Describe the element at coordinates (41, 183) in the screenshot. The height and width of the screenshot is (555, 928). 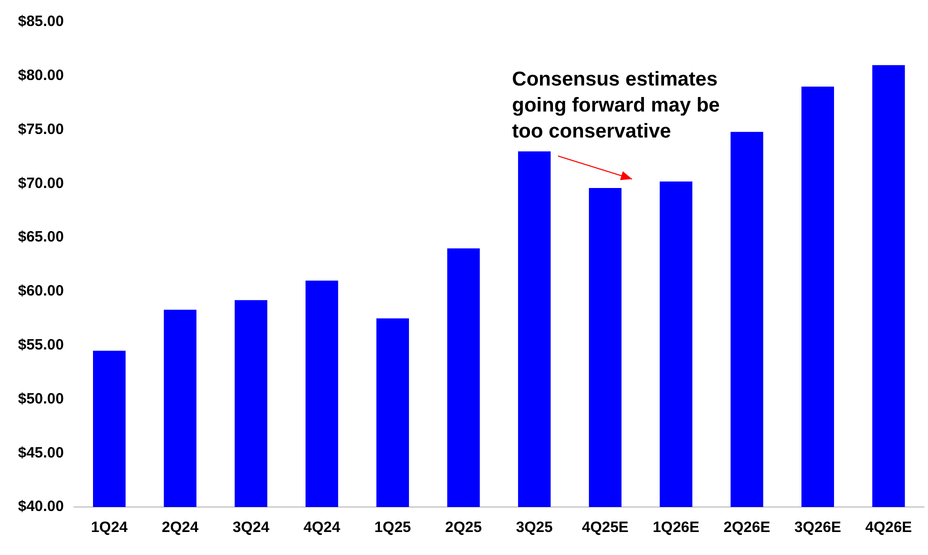
I see `y-tick-label: $70.00` at that location.